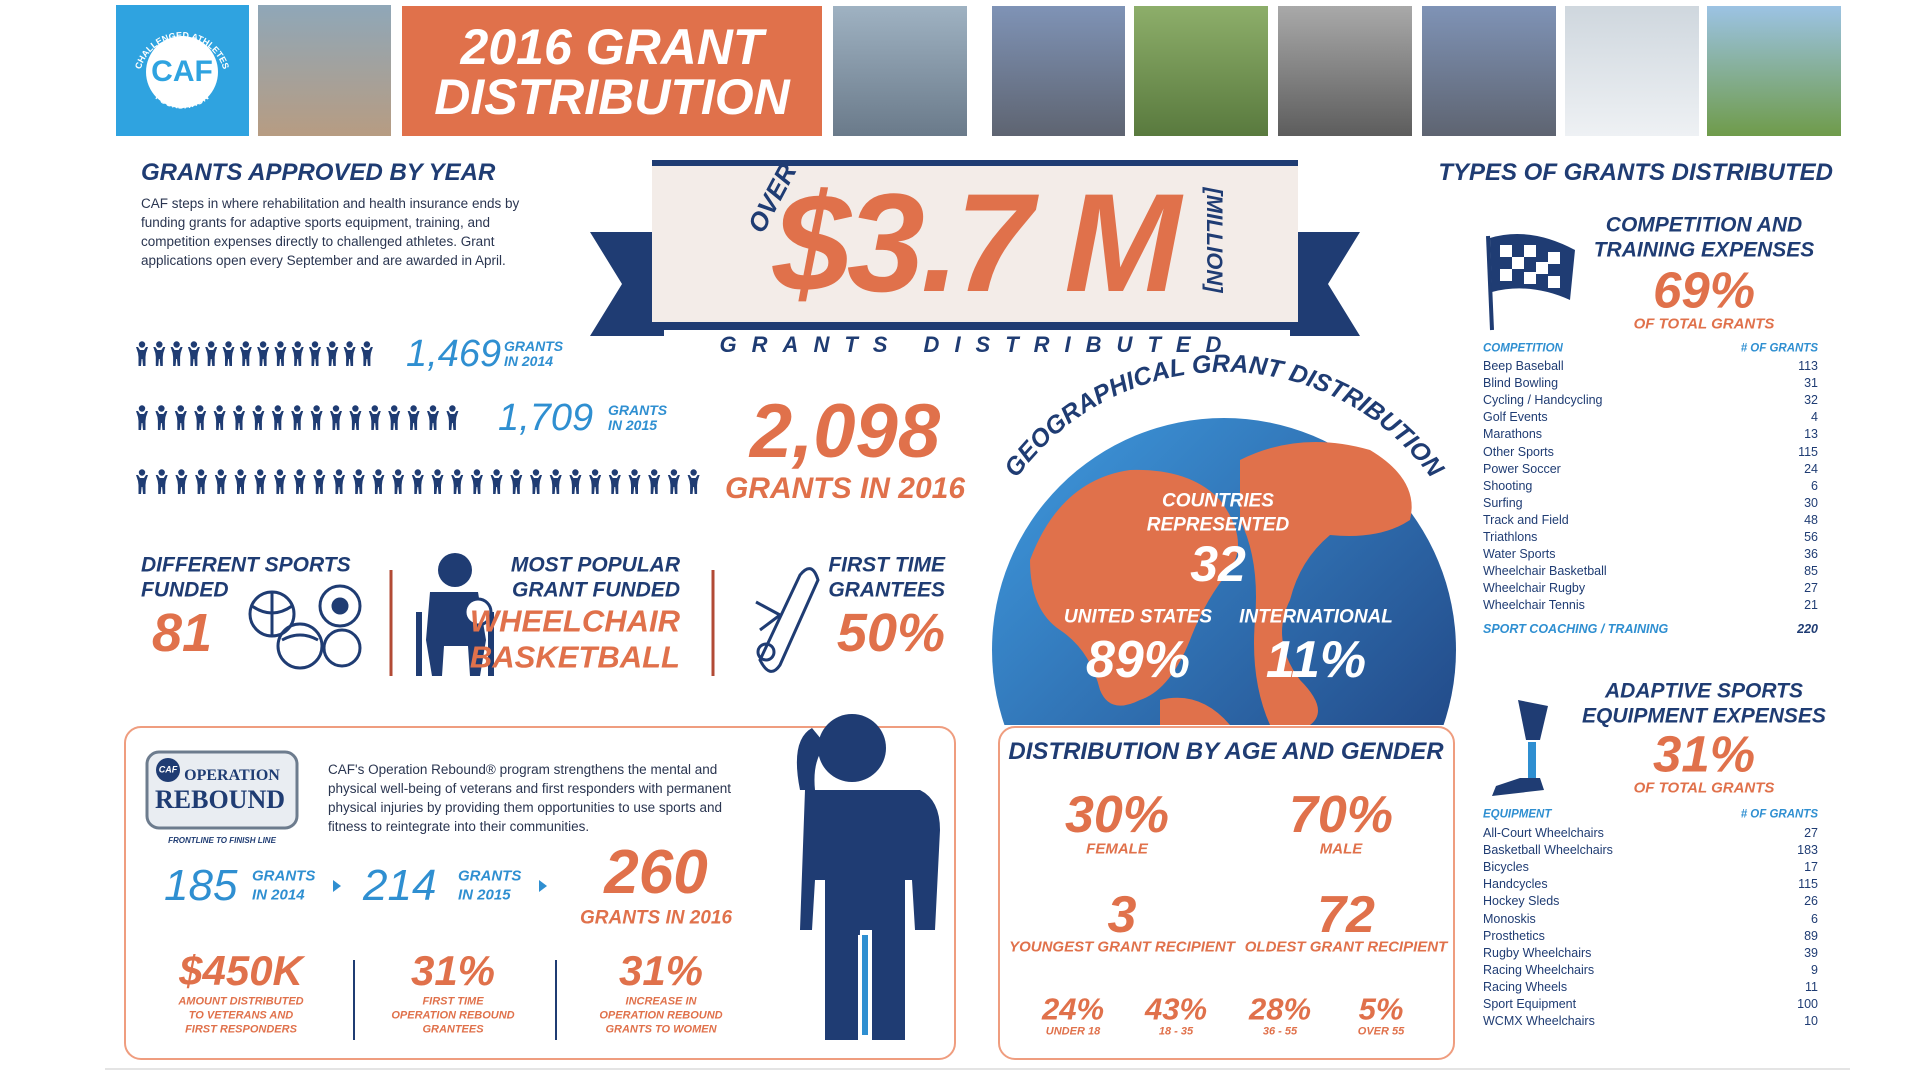  I want to click on table-cell: 21, so click(1811, 605).